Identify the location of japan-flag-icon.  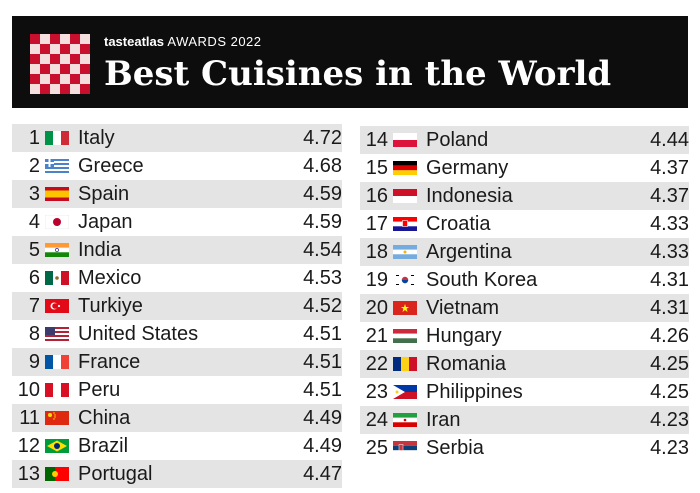
(57, 222).